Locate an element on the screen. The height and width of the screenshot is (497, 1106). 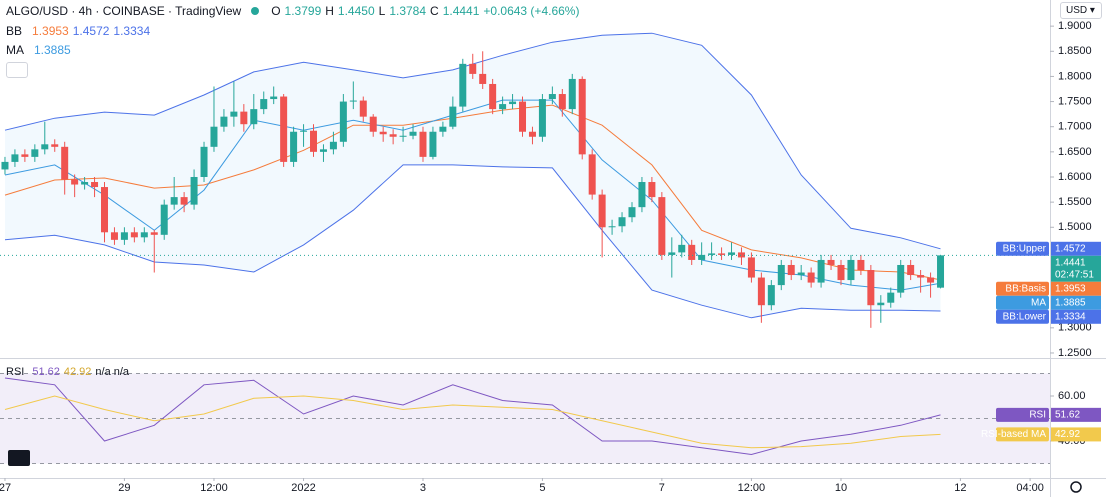
y-tick-label: 1.7500 is located at coordinates (1075, 101).